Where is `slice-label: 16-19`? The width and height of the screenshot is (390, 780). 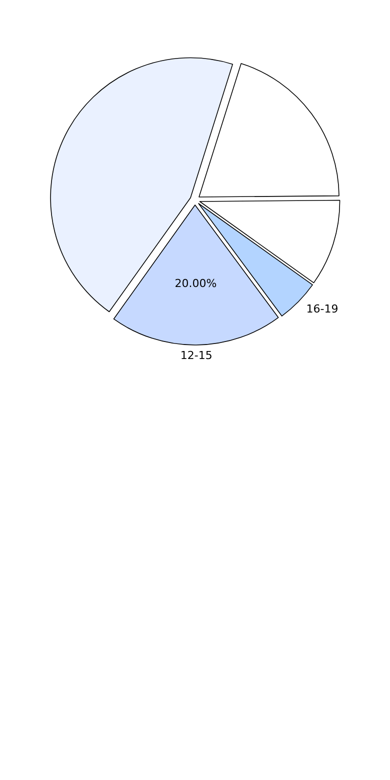
slice-label: 16-19 is located at coordinates (322, 309).